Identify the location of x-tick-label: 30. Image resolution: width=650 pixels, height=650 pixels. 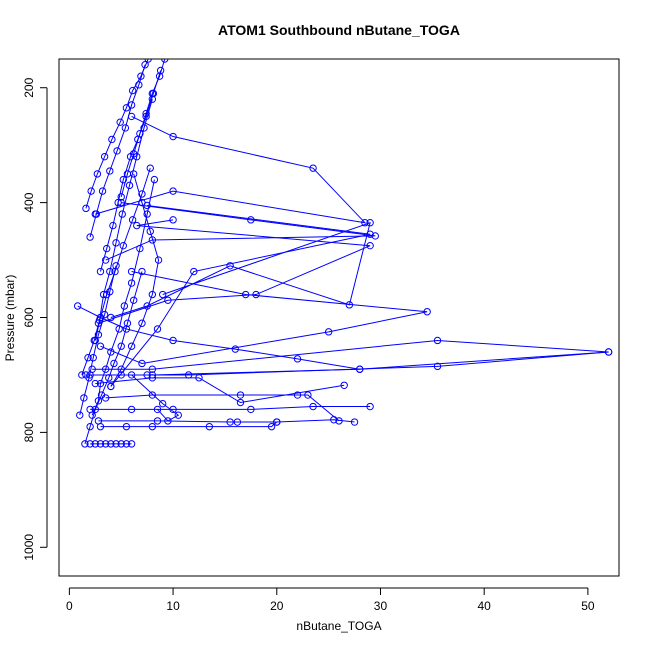
(381, 606).